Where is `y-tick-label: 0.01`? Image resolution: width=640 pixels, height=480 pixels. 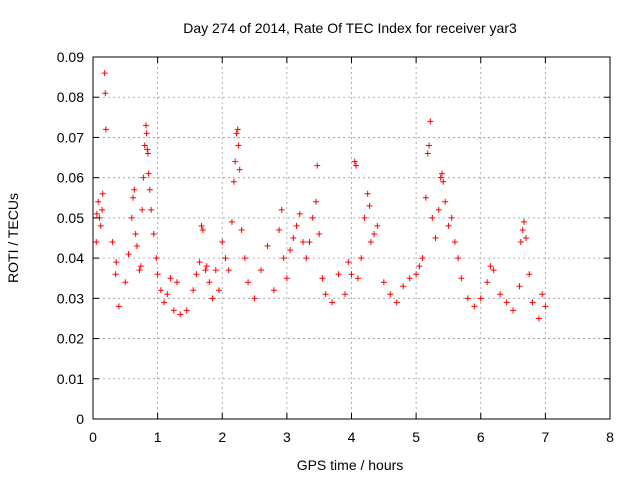
y-tick-label: 0.01 is located at coordinates (70, 379).